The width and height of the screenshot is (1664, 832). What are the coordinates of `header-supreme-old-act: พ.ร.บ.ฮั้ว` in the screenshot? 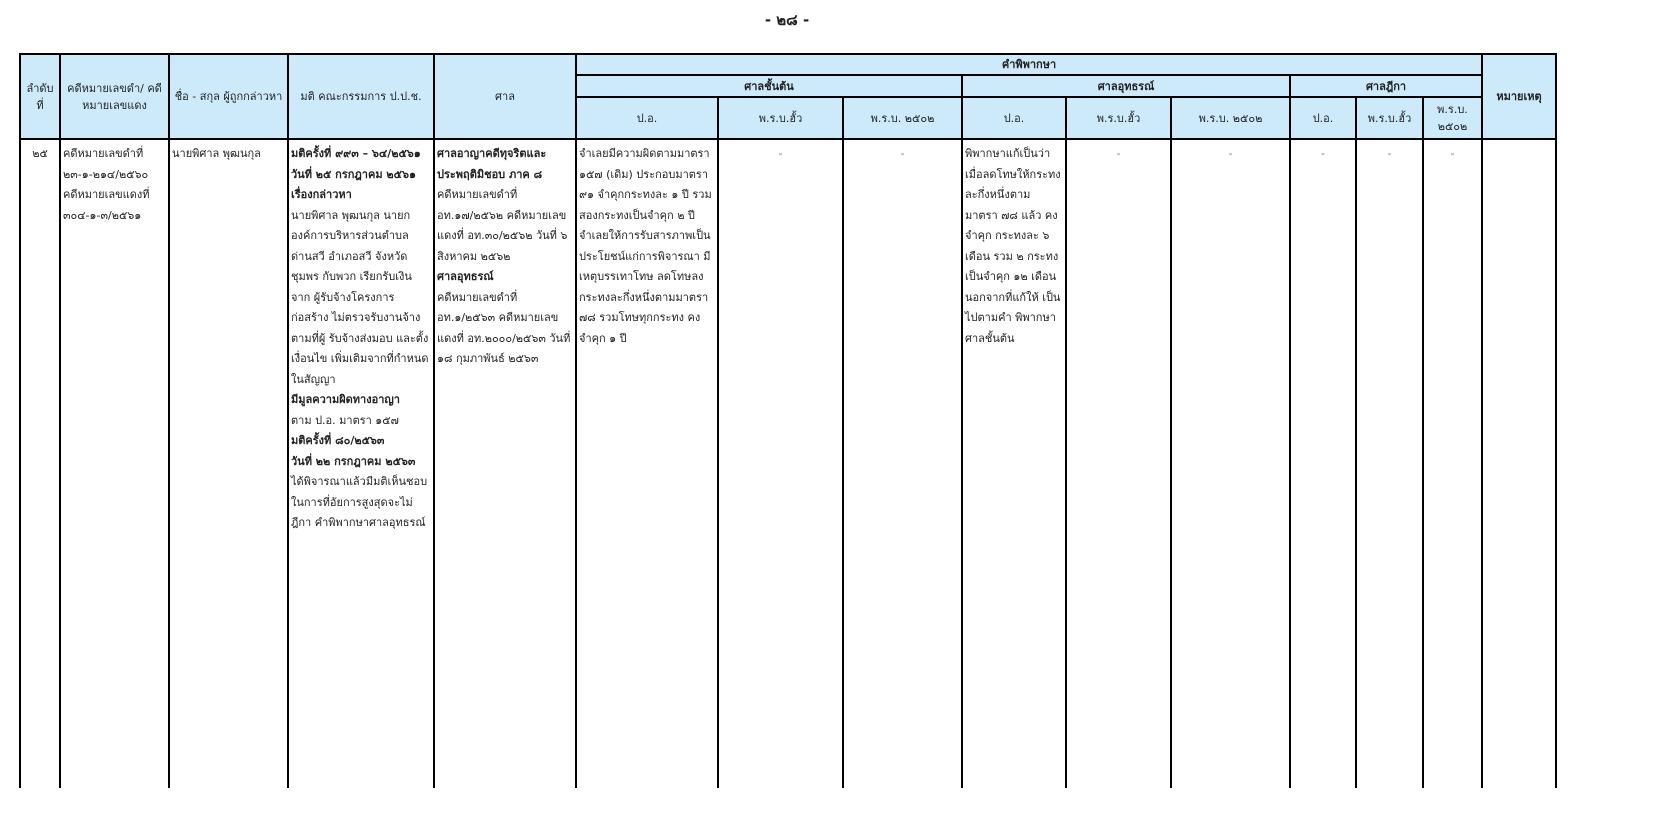 It's located at (1389, 118).